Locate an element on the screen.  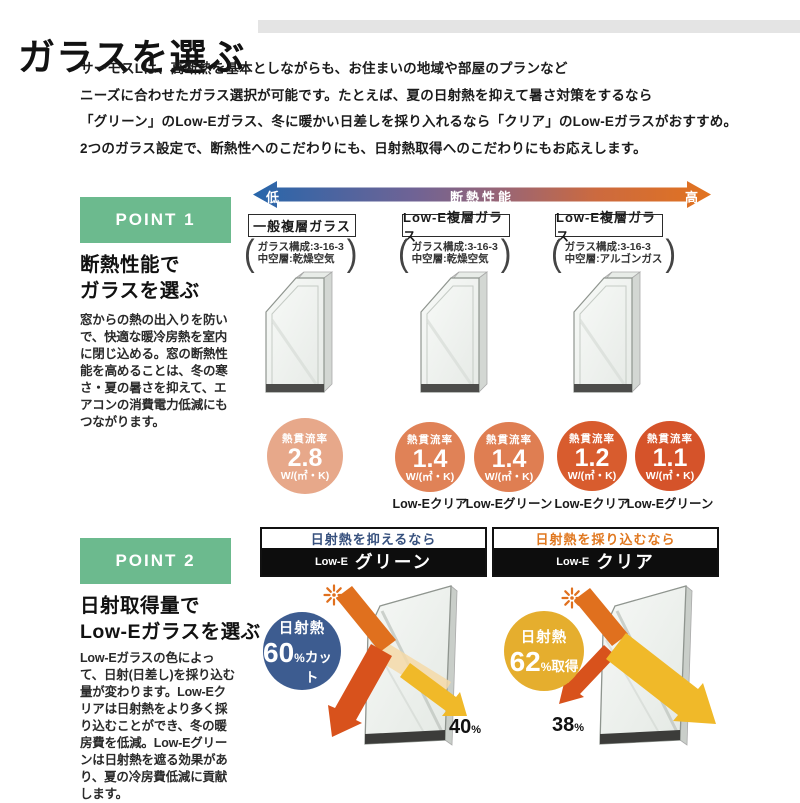
u-value-number: 1.1 is located at coordinates (670, 457).